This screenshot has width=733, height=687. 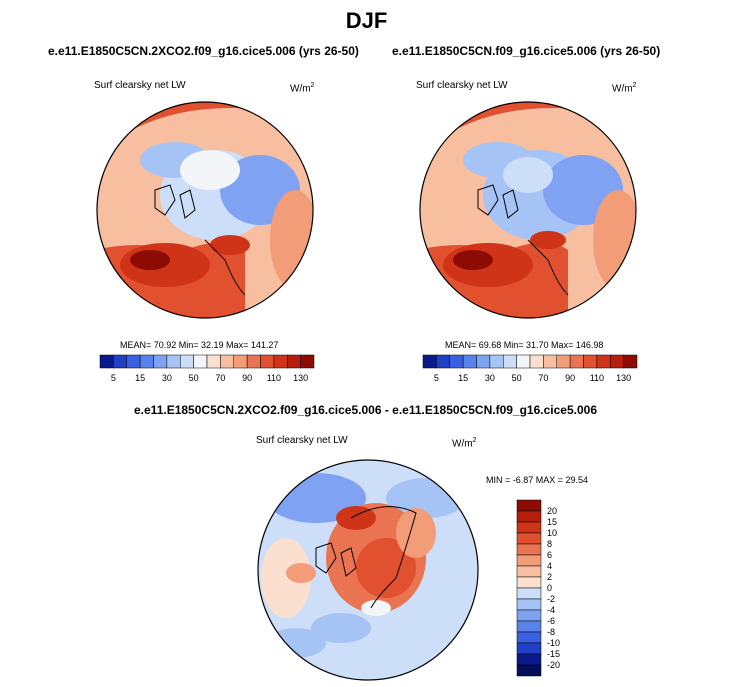 What do you see at coordinates (570, 378) in the screenshot?
I see `panel2-colorbar-tick-label: 90` at bounding box center [570, 378].